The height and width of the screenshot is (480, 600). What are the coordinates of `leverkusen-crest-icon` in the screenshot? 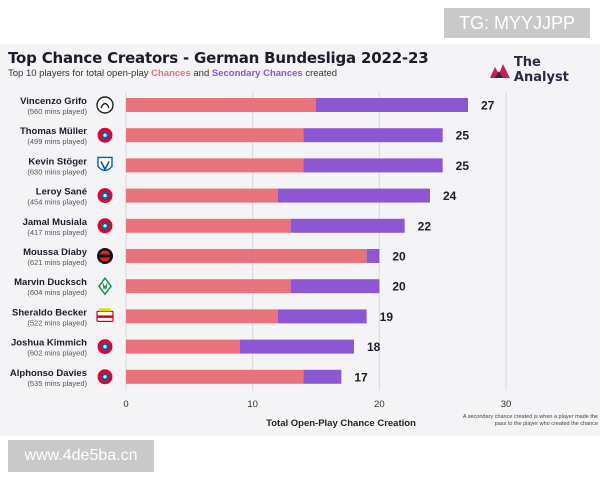 It's located at (105, 256).